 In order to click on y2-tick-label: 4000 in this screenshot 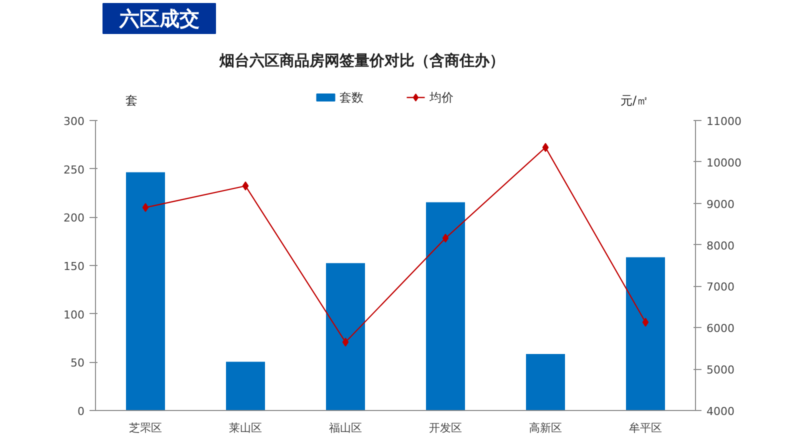, I will do `click(720, 411)`.